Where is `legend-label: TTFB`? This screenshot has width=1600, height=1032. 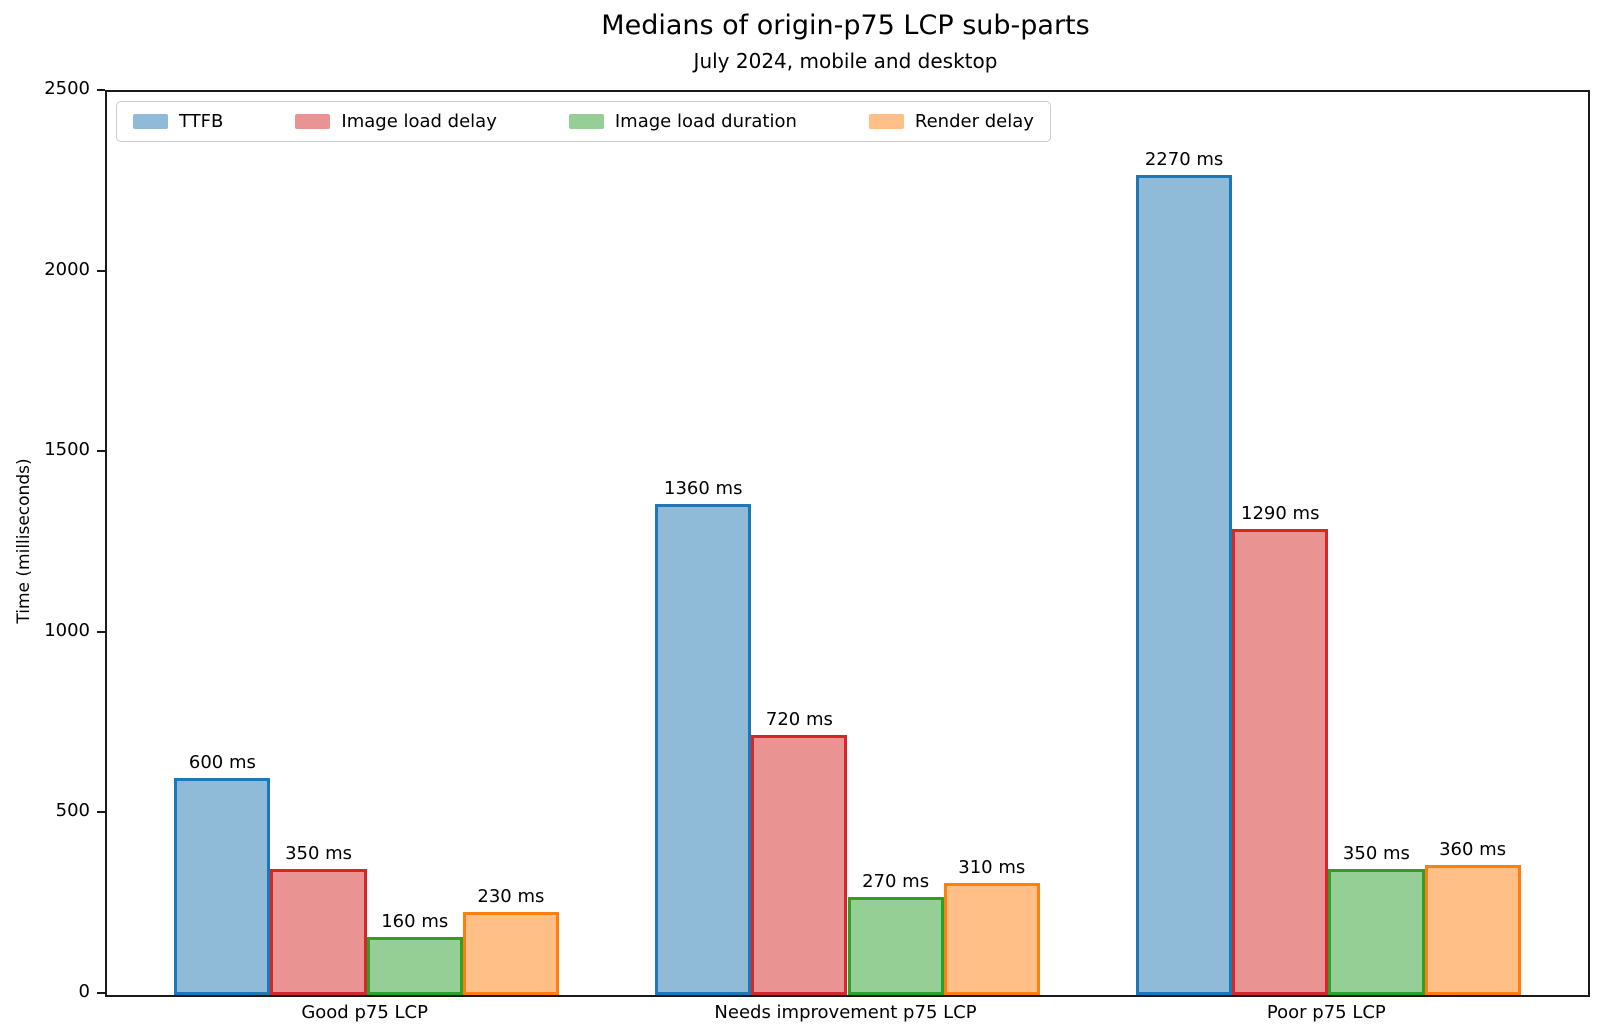 legend-label: TTFB is located at coordinates (201, 121).